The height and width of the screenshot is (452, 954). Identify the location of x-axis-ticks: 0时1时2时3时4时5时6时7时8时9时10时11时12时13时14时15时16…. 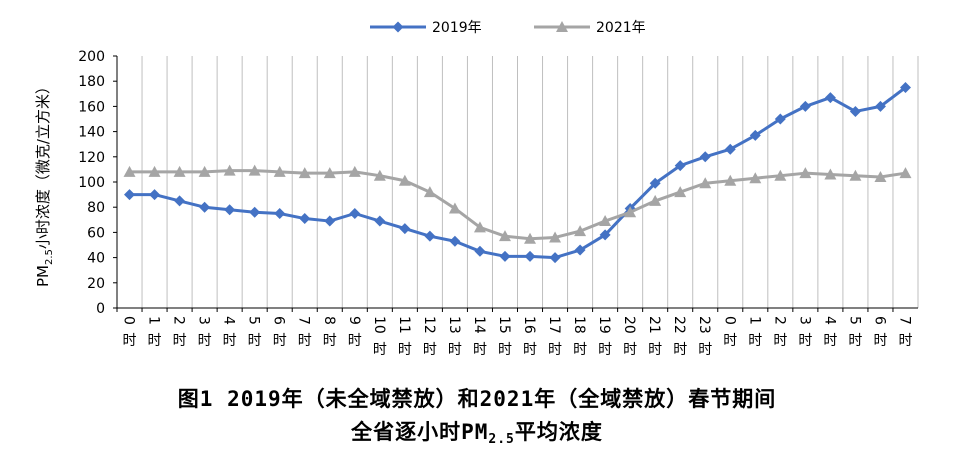
(514, 333).